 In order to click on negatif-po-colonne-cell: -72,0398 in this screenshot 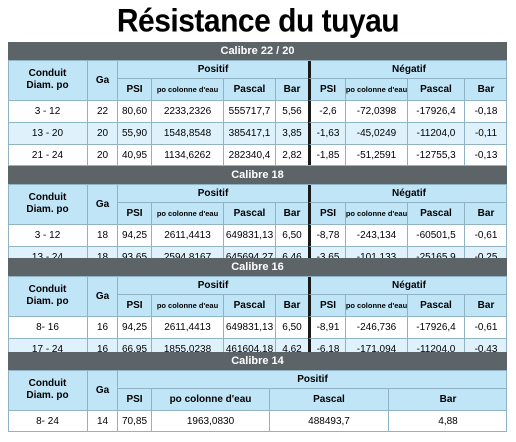, I will do `click(376, 111)`.